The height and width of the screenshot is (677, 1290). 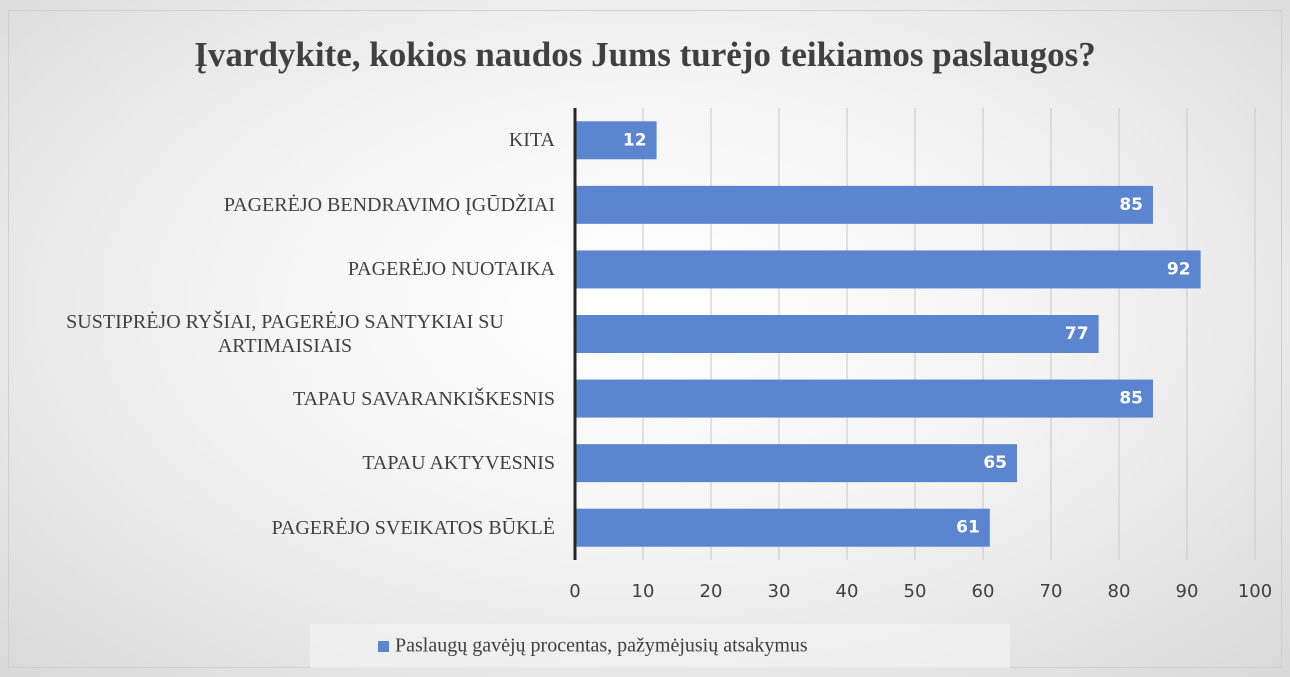 What do you see at coordinates (779, 591) in the screenshot?
I see `x-tick-label: 30` at bounding box center [779, 591].